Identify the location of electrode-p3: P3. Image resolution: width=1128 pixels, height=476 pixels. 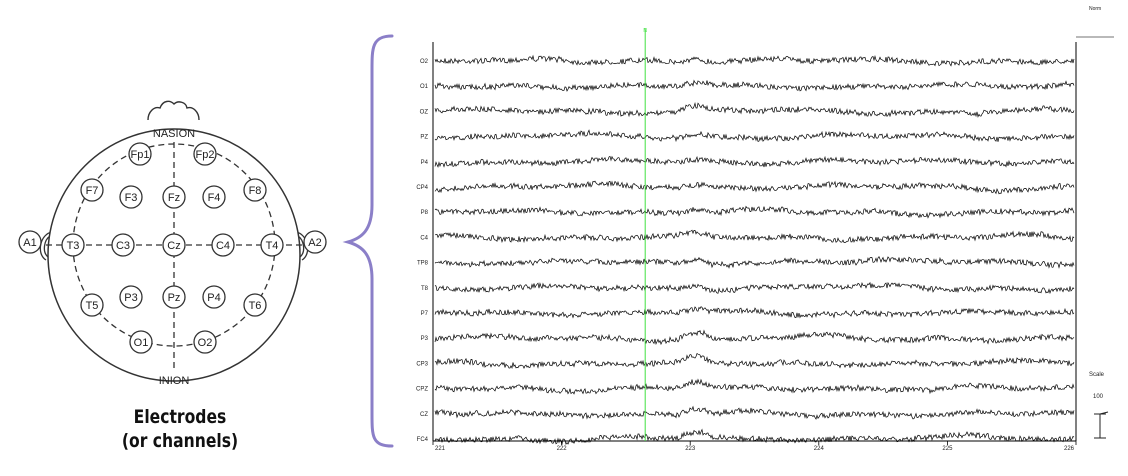
(131, 297).